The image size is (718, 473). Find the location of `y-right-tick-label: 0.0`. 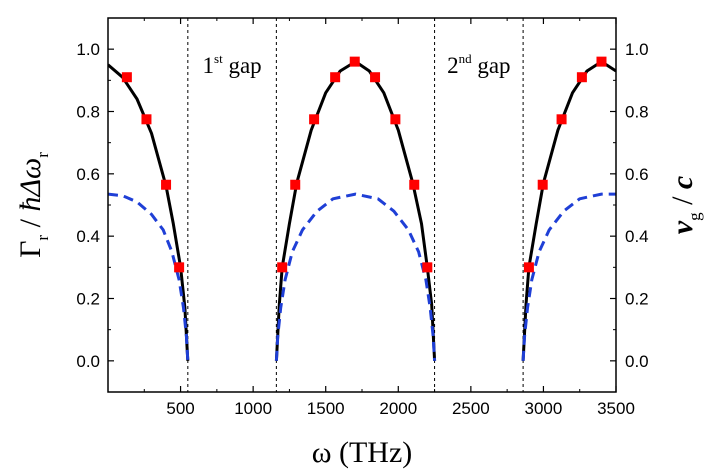

y-right-tick-label: 0.0 is located at coordinates (637, 361).